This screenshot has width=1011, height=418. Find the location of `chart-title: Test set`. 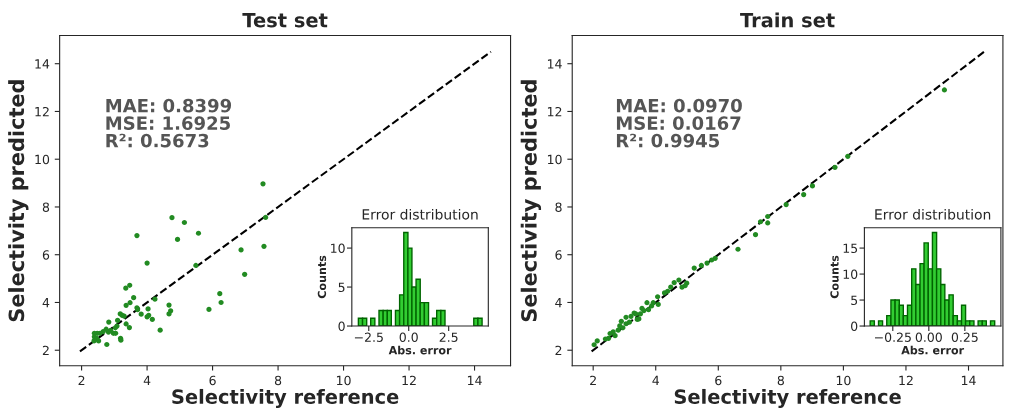

chart-title: Test set is located at coordinates (285, 20).